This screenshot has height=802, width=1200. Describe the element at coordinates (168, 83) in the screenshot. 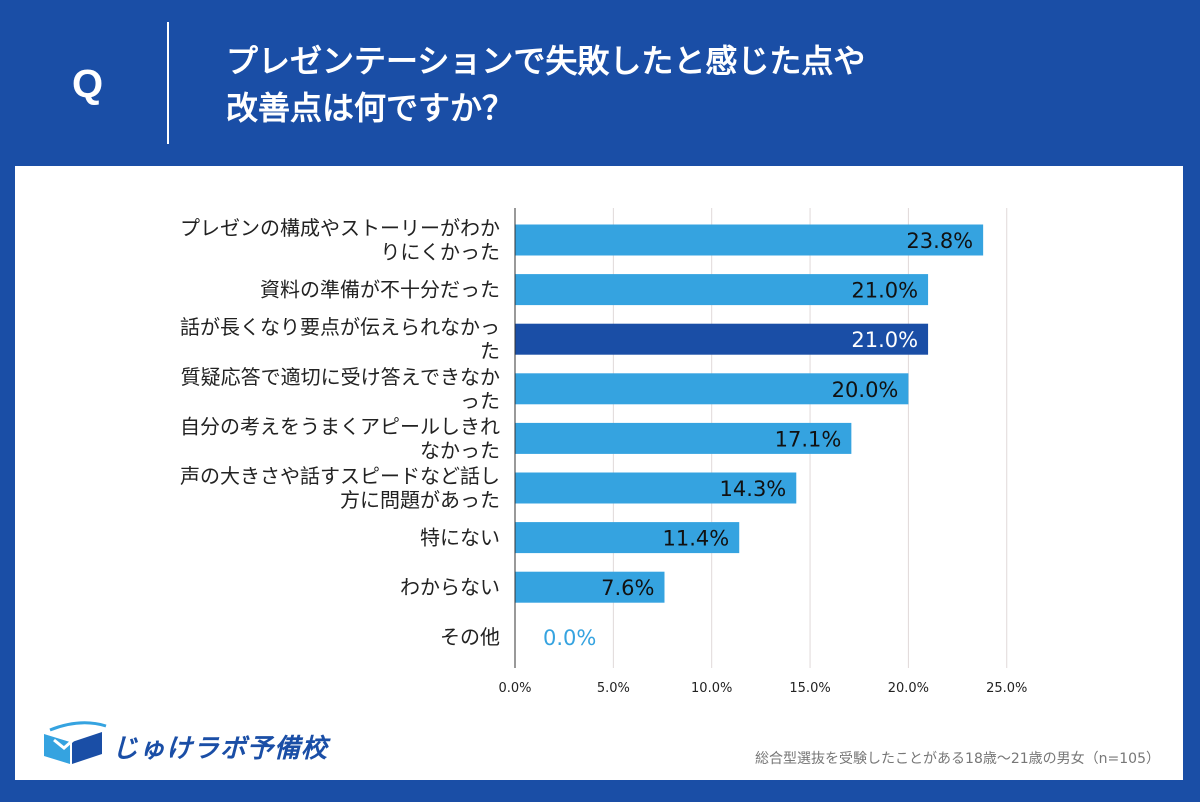

I see `header-divider` at that location.